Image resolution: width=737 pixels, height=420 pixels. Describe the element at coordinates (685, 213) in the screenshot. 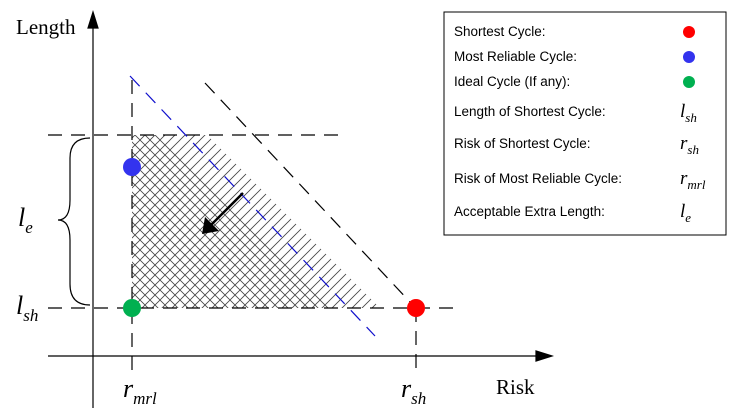

I see `legend-symbol-6: le` at that location.